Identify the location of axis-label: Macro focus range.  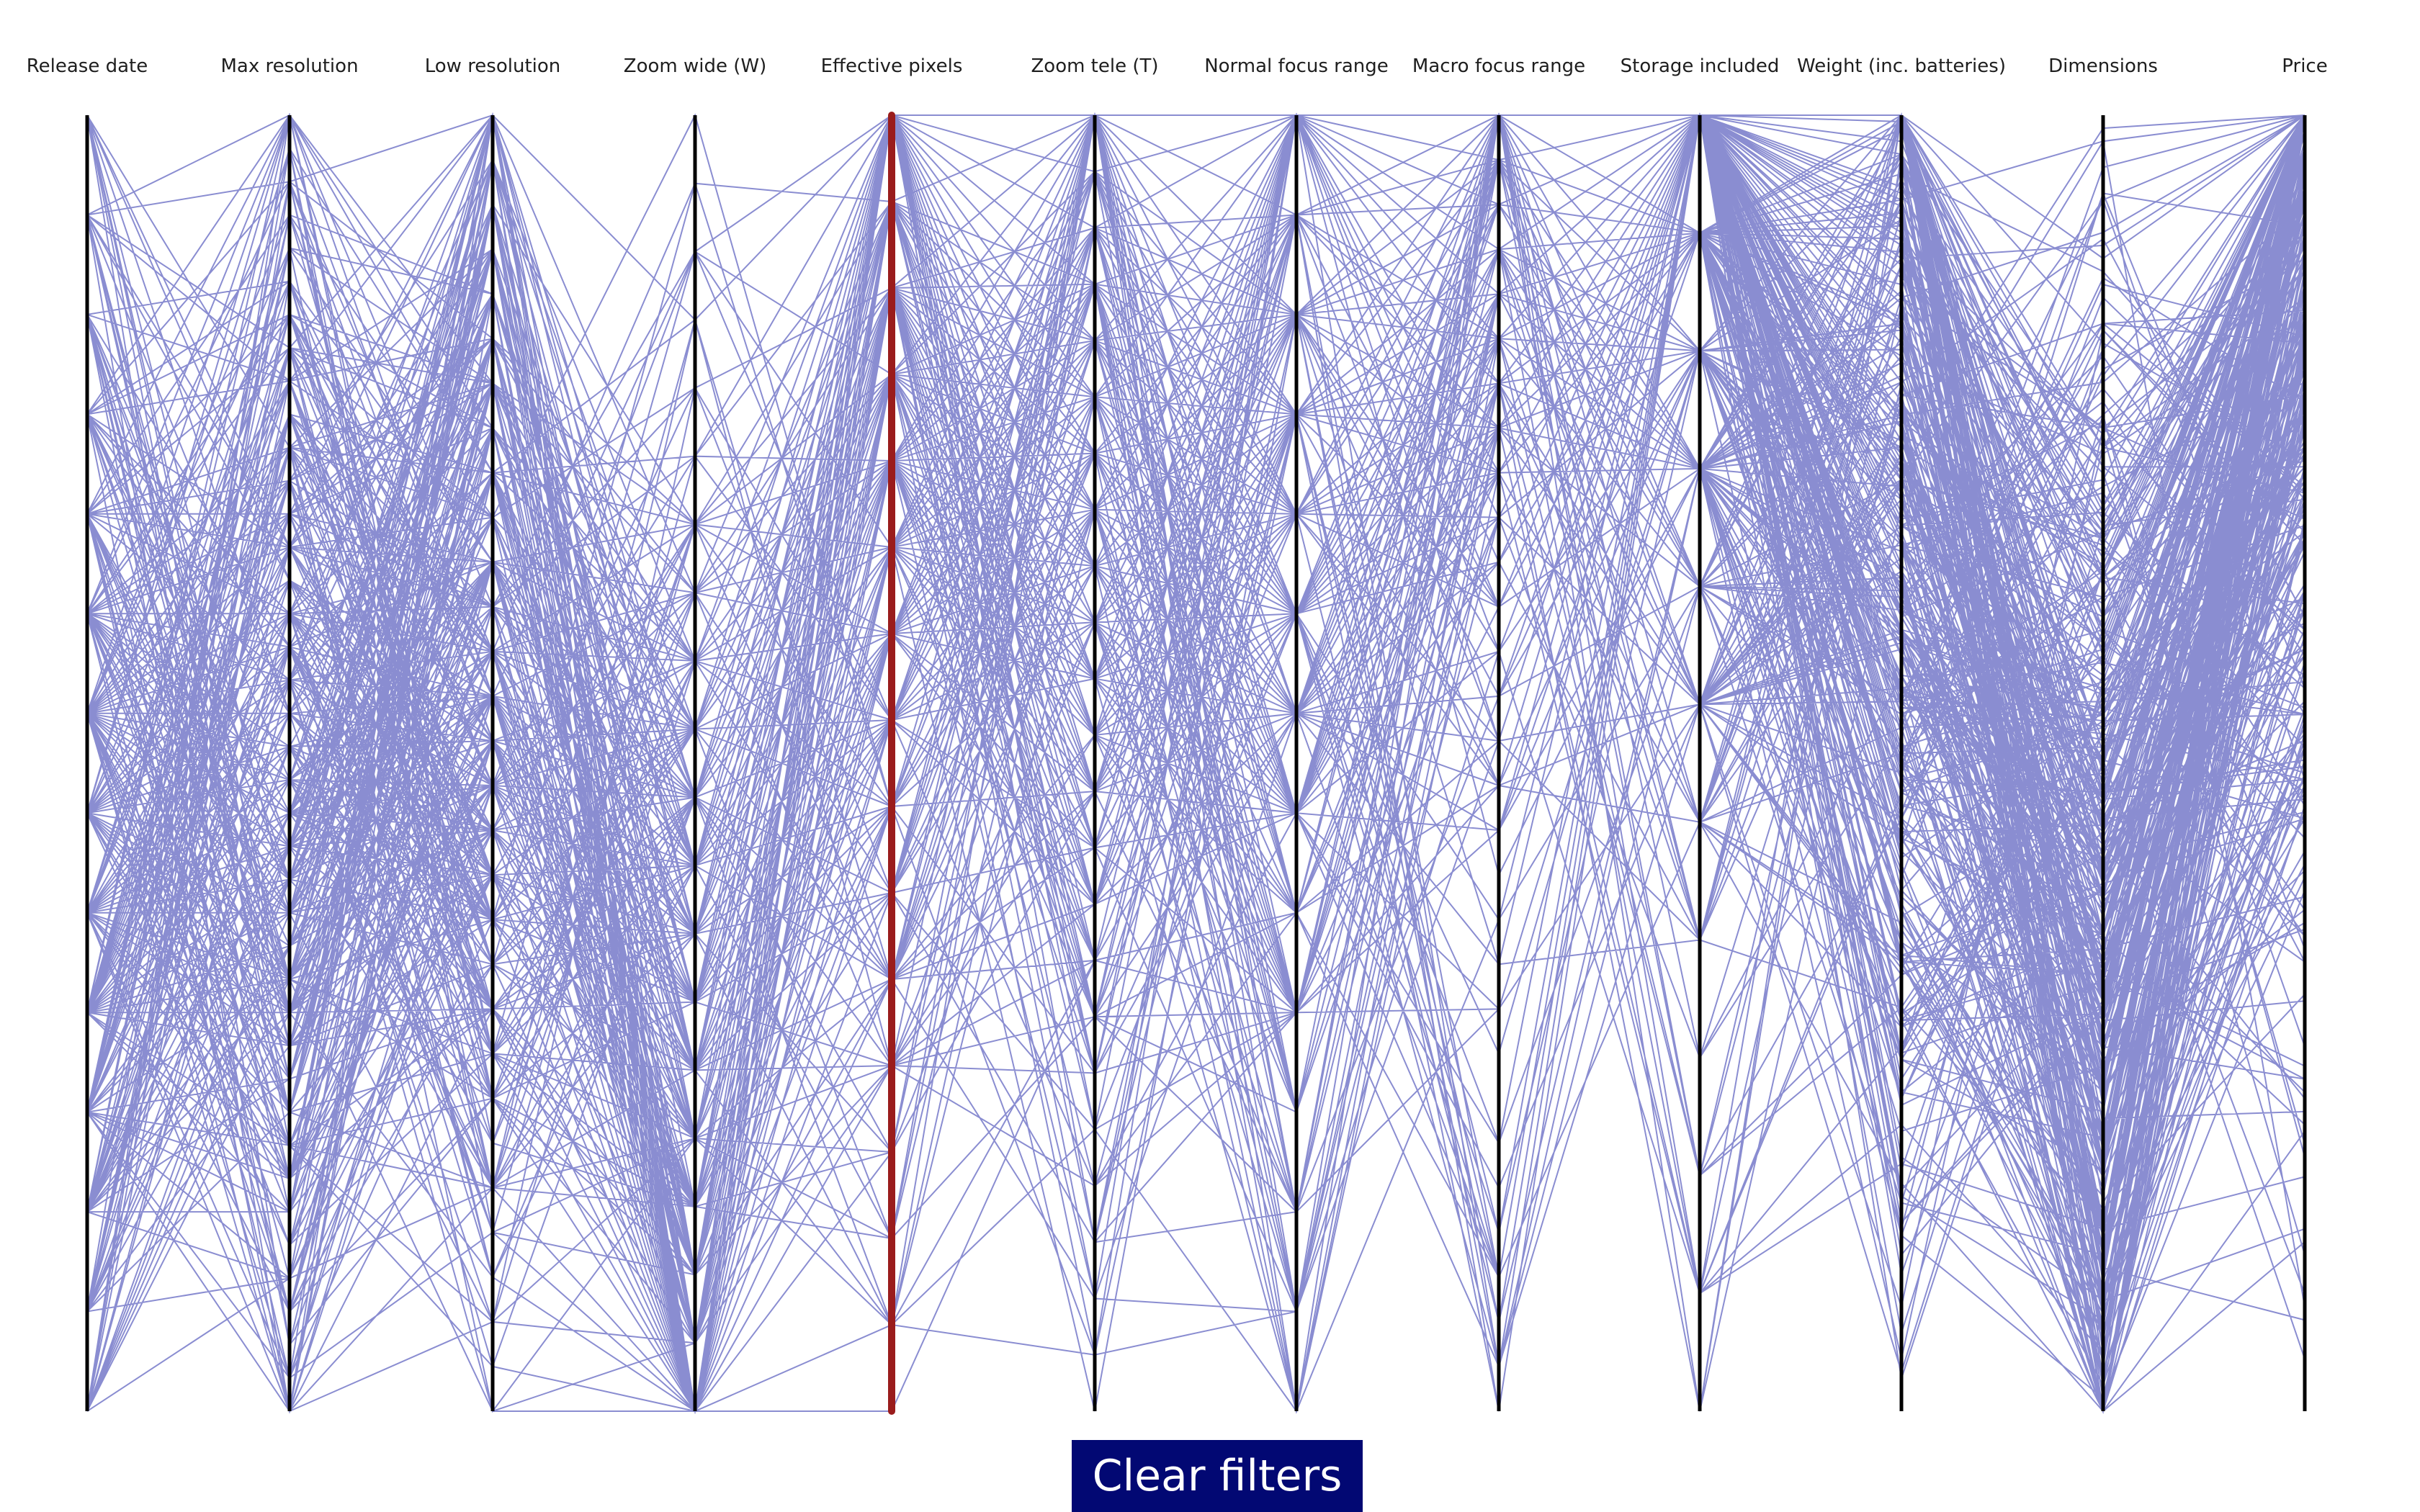
(1499, 66).